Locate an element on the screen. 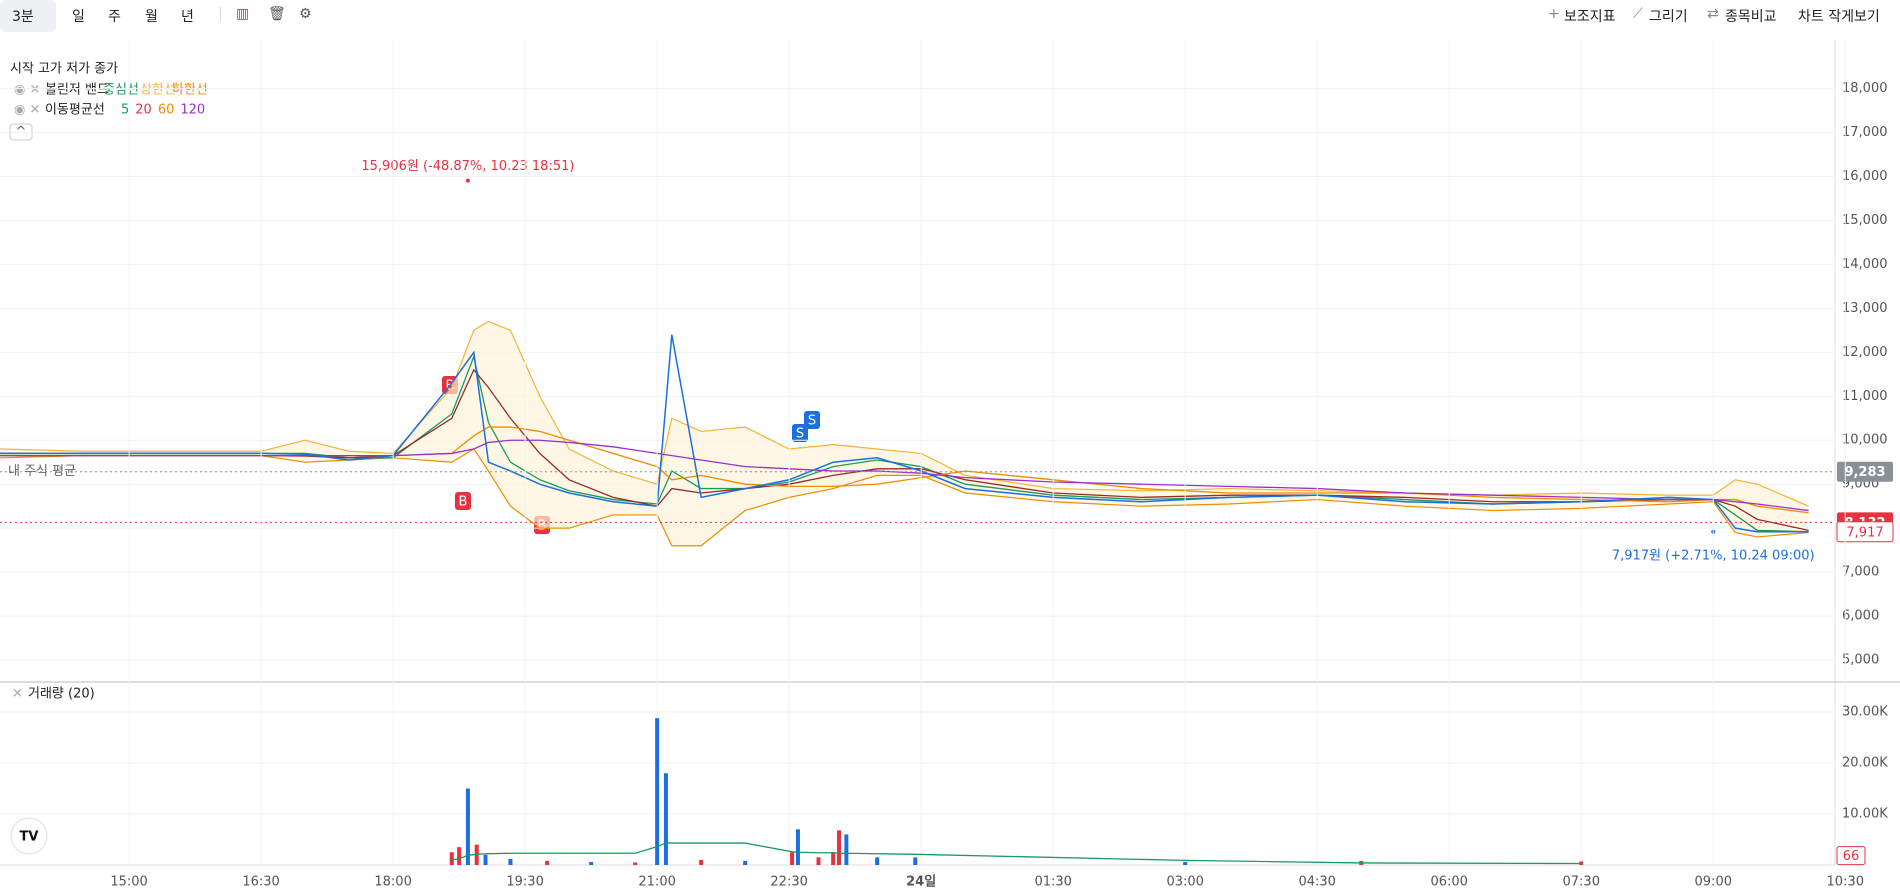  volume-ma-line is located at coordinates (1016, 853).